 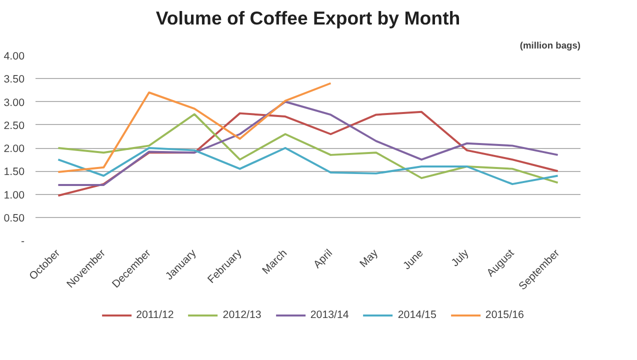 What do you see at coordinates (329, 315) in the screenshot?
I see `legend-label: 2013/14` at bounding box center [329, 315].